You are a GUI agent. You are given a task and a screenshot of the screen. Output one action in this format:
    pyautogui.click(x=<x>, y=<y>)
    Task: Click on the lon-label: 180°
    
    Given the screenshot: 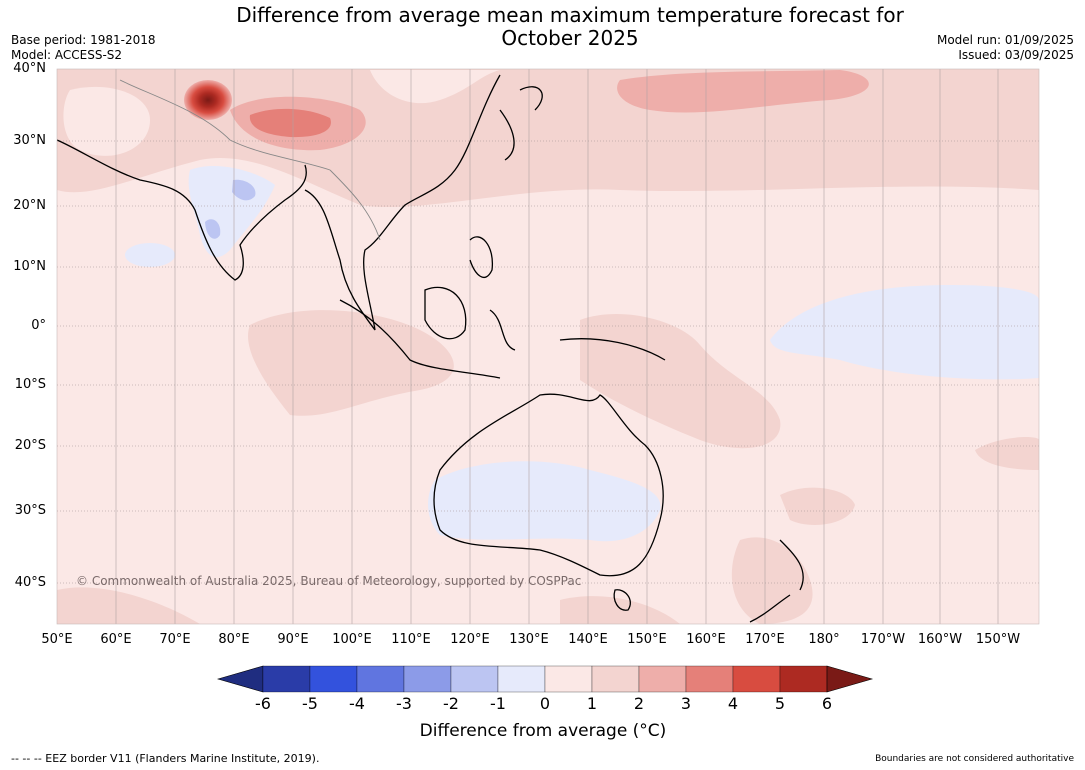 What is the action you would take?
    pyautogui.click(x=824, y=639)
    